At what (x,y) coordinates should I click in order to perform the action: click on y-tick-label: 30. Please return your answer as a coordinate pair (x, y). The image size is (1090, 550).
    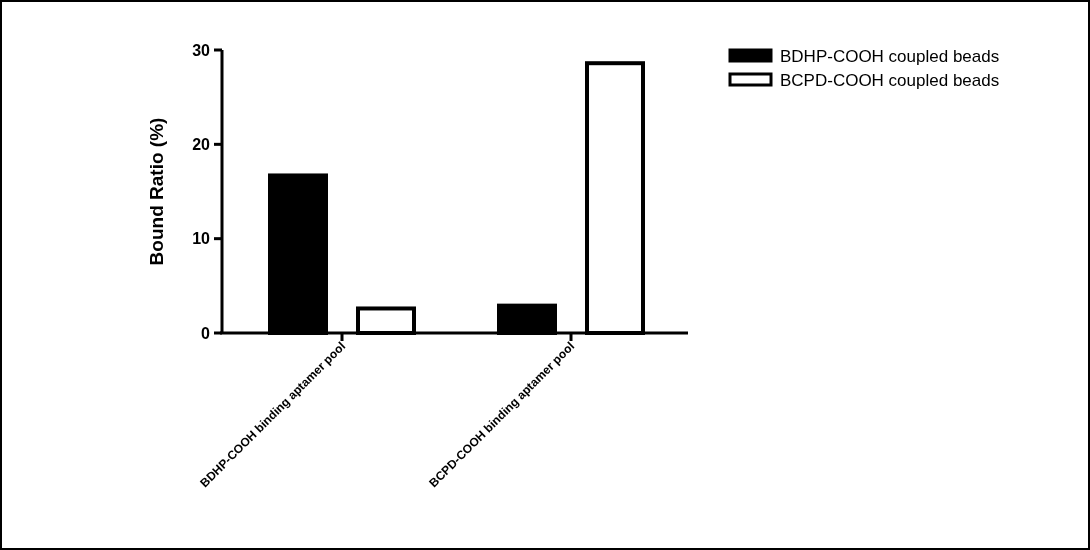
    Looking at the image, I should click on (201, 50).